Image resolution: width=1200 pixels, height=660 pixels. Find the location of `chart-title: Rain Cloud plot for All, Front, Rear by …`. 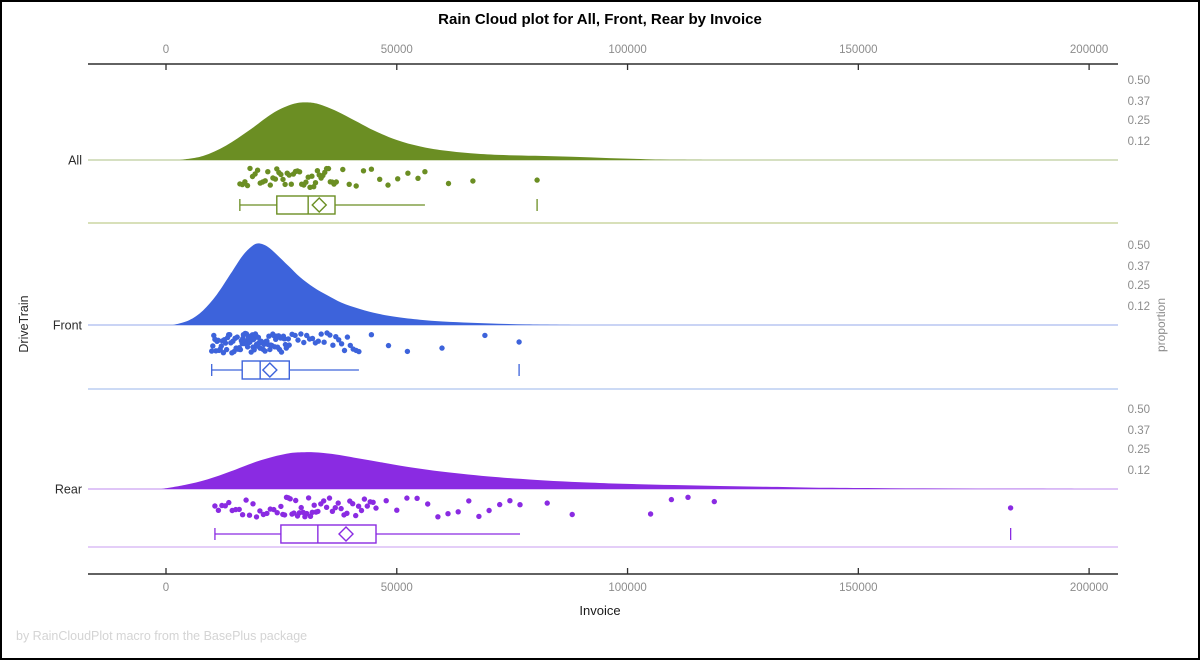

chart-title: Rain Cloud plot for All, Front, Rear by … is located at coordinates (600, 19).